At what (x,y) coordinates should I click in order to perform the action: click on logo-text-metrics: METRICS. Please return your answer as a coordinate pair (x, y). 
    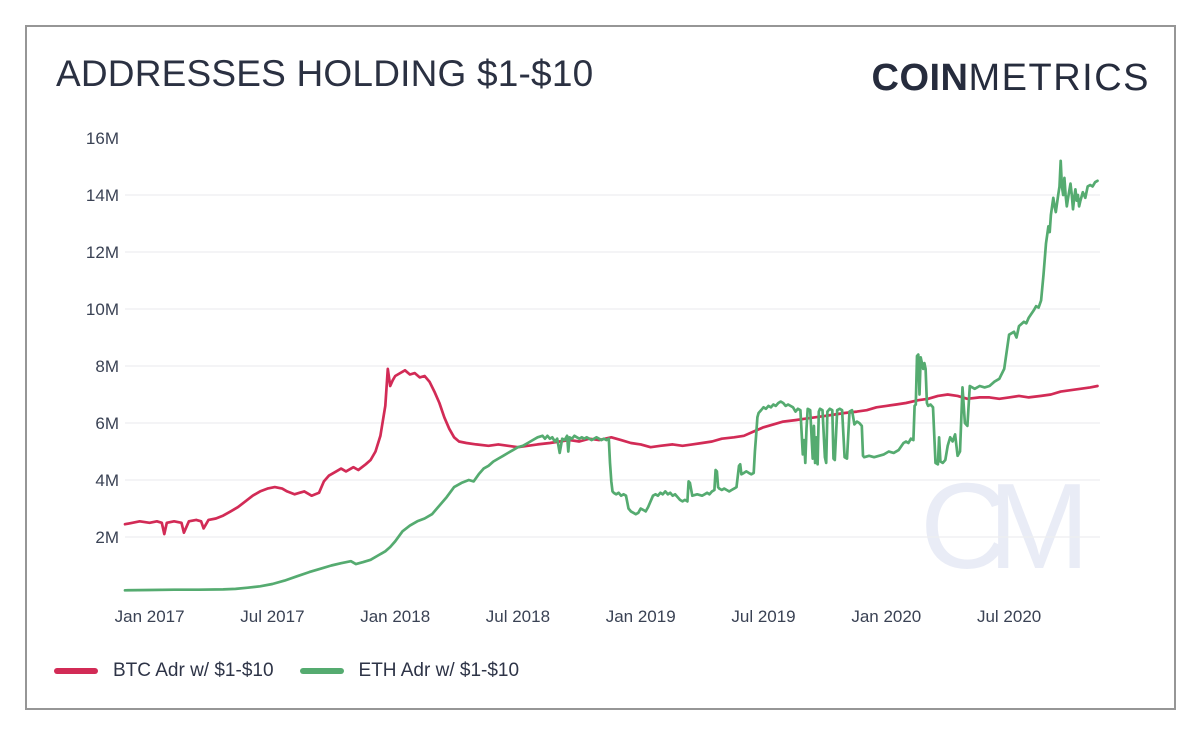
    Looking at the image, I should click on (1059, 78).